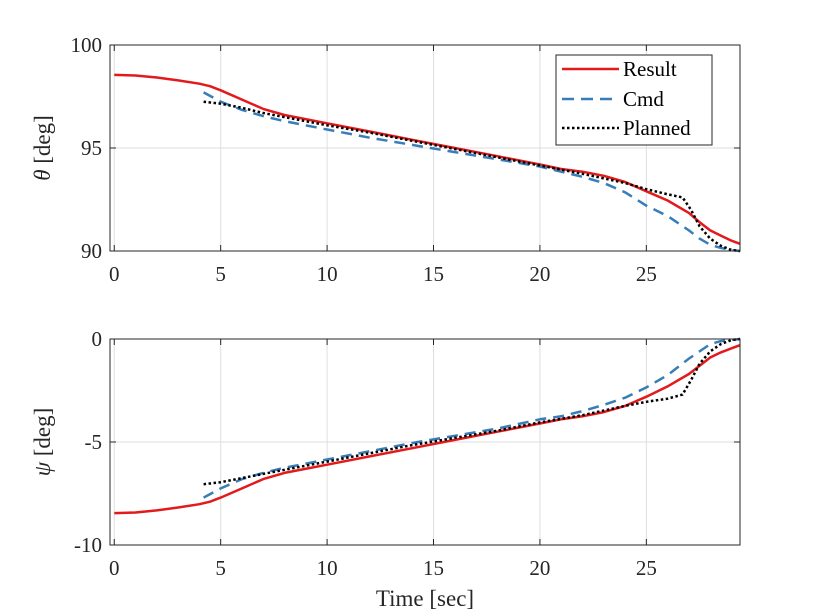  I want to click on theta-ytick-label: 95, so click(91, 148).